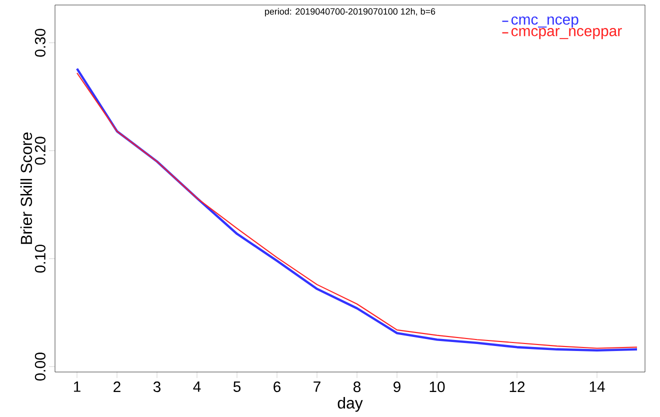  I want to click on x-tick-label: 2, so click(117, 387).